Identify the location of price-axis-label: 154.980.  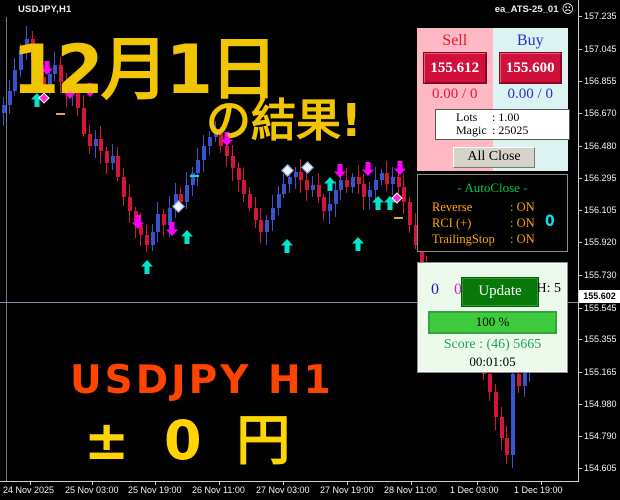
(600, 404).